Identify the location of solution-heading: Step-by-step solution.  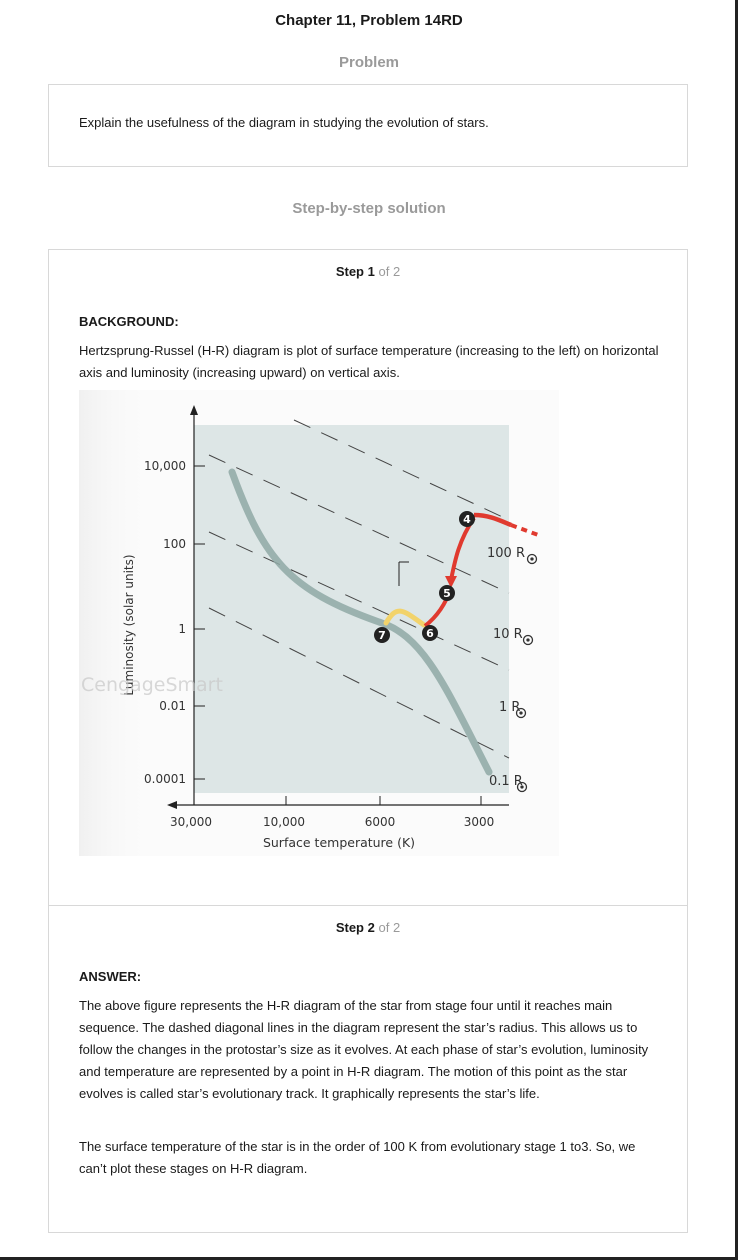
(369, 208).